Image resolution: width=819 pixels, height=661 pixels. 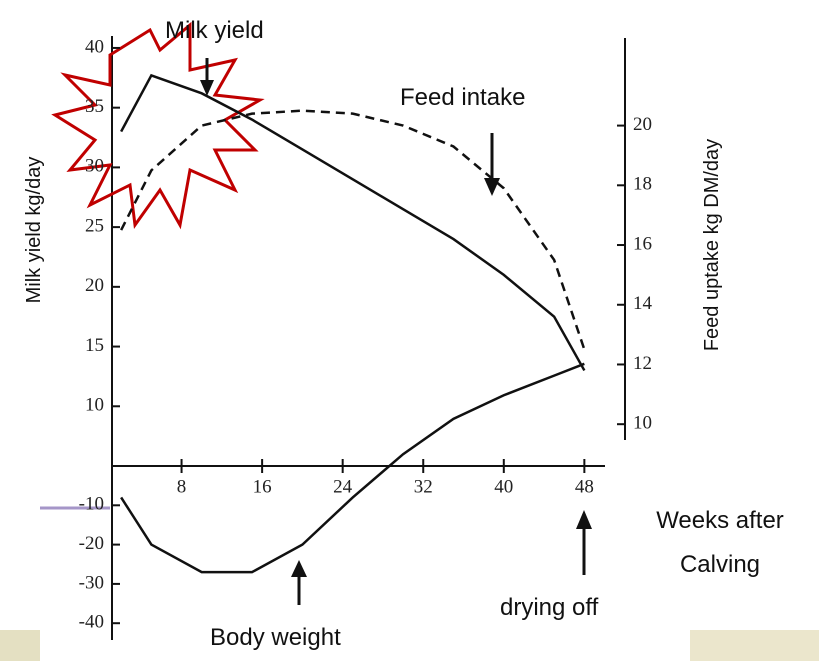 What do you see at coordinates (94, 106) in the screenshot?
I see `y-tick-label: 35` at bounding box center [94, 106].